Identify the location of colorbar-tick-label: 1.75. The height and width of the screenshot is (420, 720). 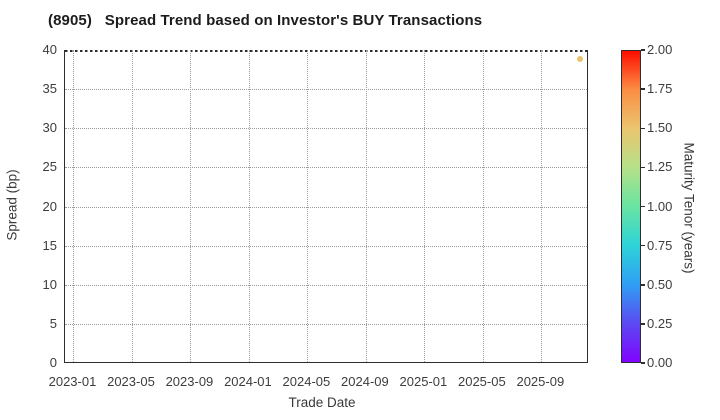
(660, 89).